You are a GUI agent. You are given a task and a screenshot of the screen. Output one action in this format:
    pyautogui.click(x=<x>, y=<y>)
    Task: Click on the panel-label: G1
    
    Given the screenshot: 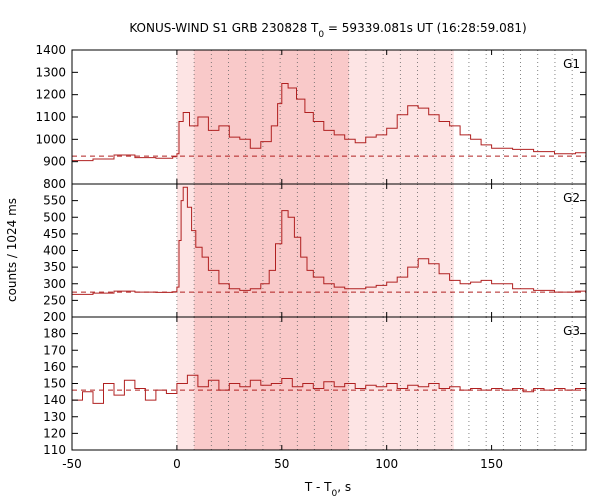 What is the action you would take?
    pyautogui.click(x=571, y=64)
    